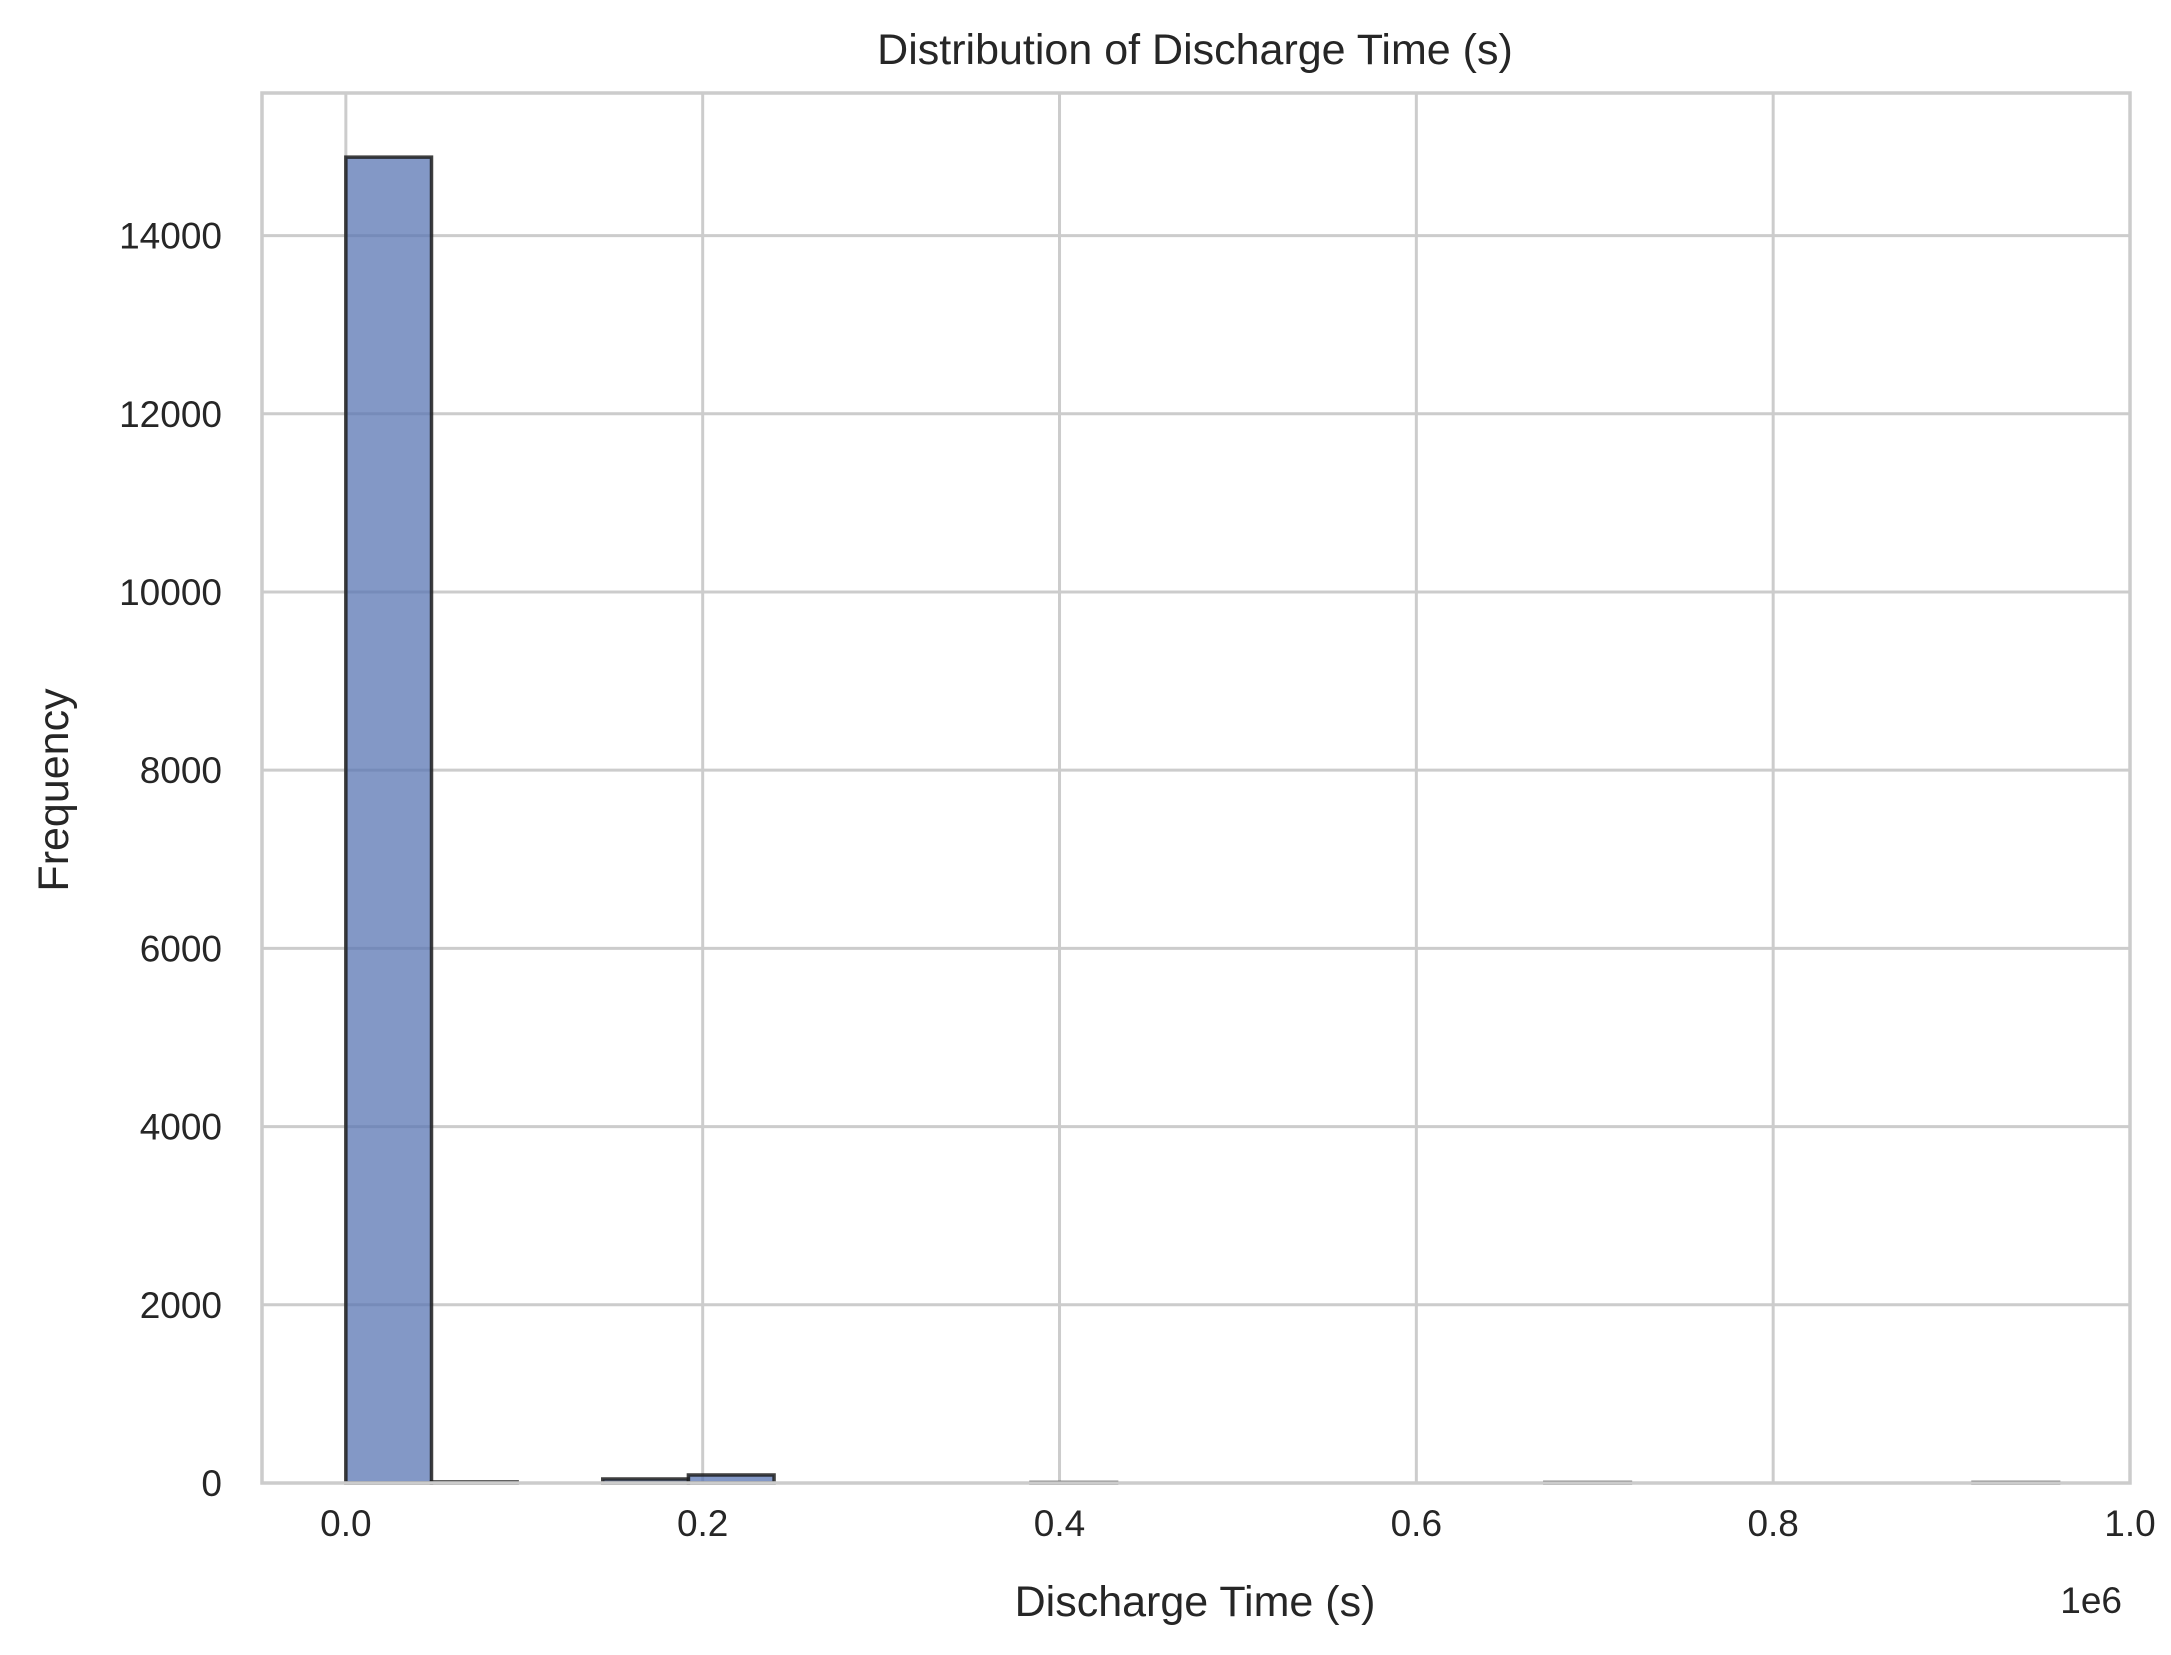 Image resolution: width=2171 pixels, height=1655 pixels. What do you see at coordinates (1416, 1523) in the screenshot?
I see `x-tick-label: 0.6` at bounding box center [1416, 1523].